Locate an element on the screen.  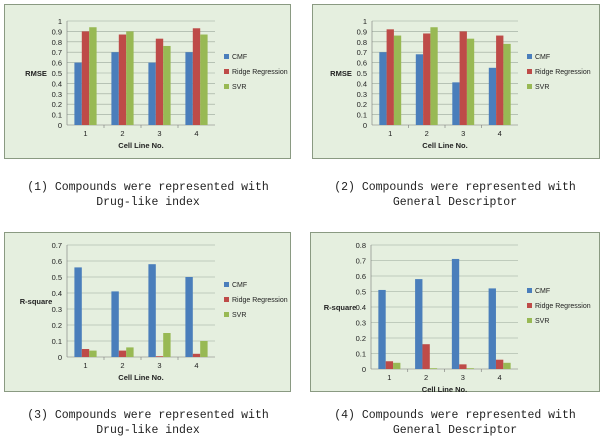
y-axis-label: R-square is located at coordinates (36, 301).